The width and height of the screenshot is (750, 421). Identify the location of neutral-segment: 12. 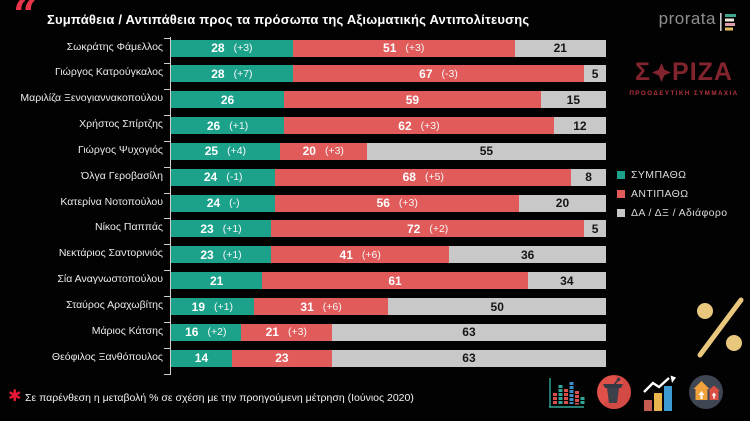
(579, 126).